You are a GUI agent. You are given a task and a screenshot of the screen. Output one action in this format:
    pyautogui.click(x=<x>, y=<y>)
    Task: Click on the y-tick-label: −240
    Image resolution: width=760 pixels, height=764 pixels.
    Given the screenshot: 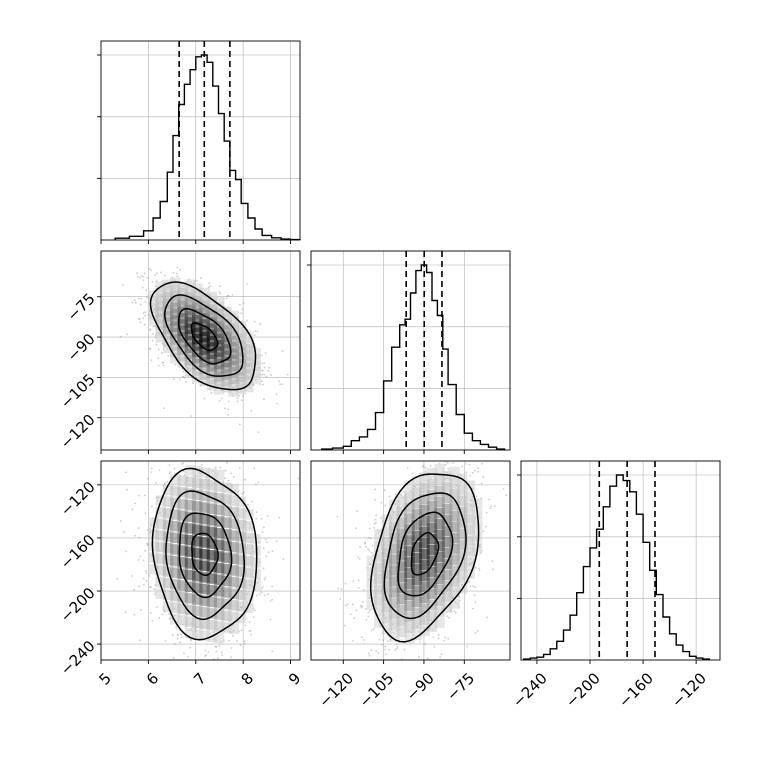 What is the action you would take?
    pyautogui.click(x=78, y=658)
    